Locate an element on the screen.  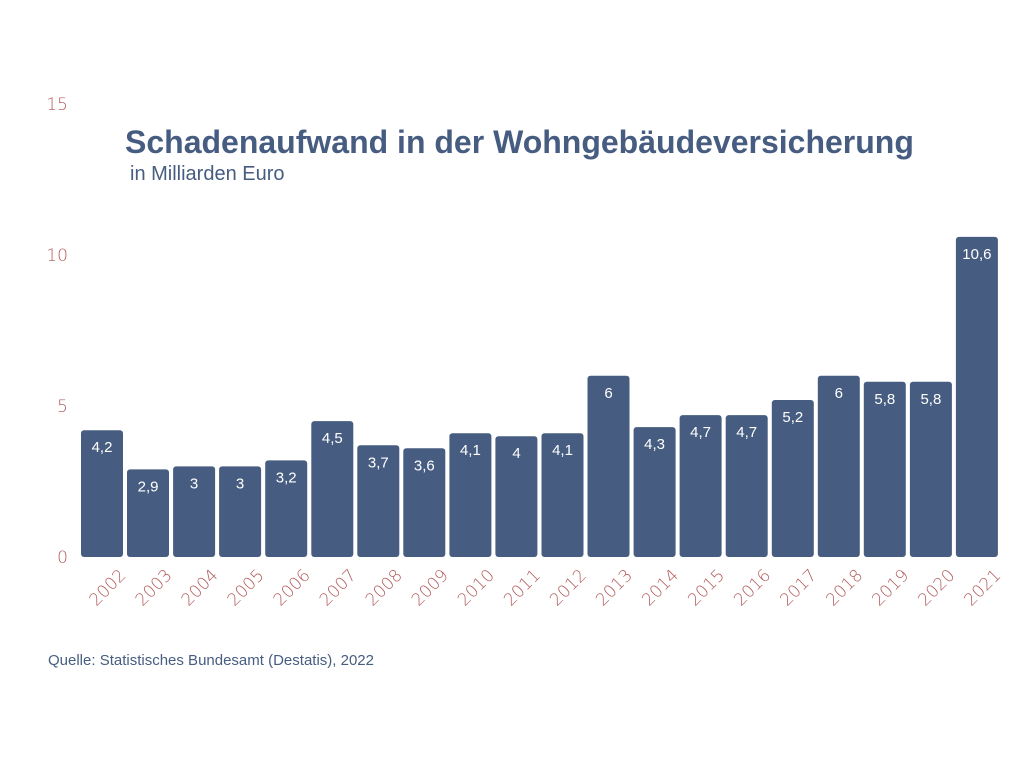
bar-data-label: 4,2 is located at coordinates (102, 447).